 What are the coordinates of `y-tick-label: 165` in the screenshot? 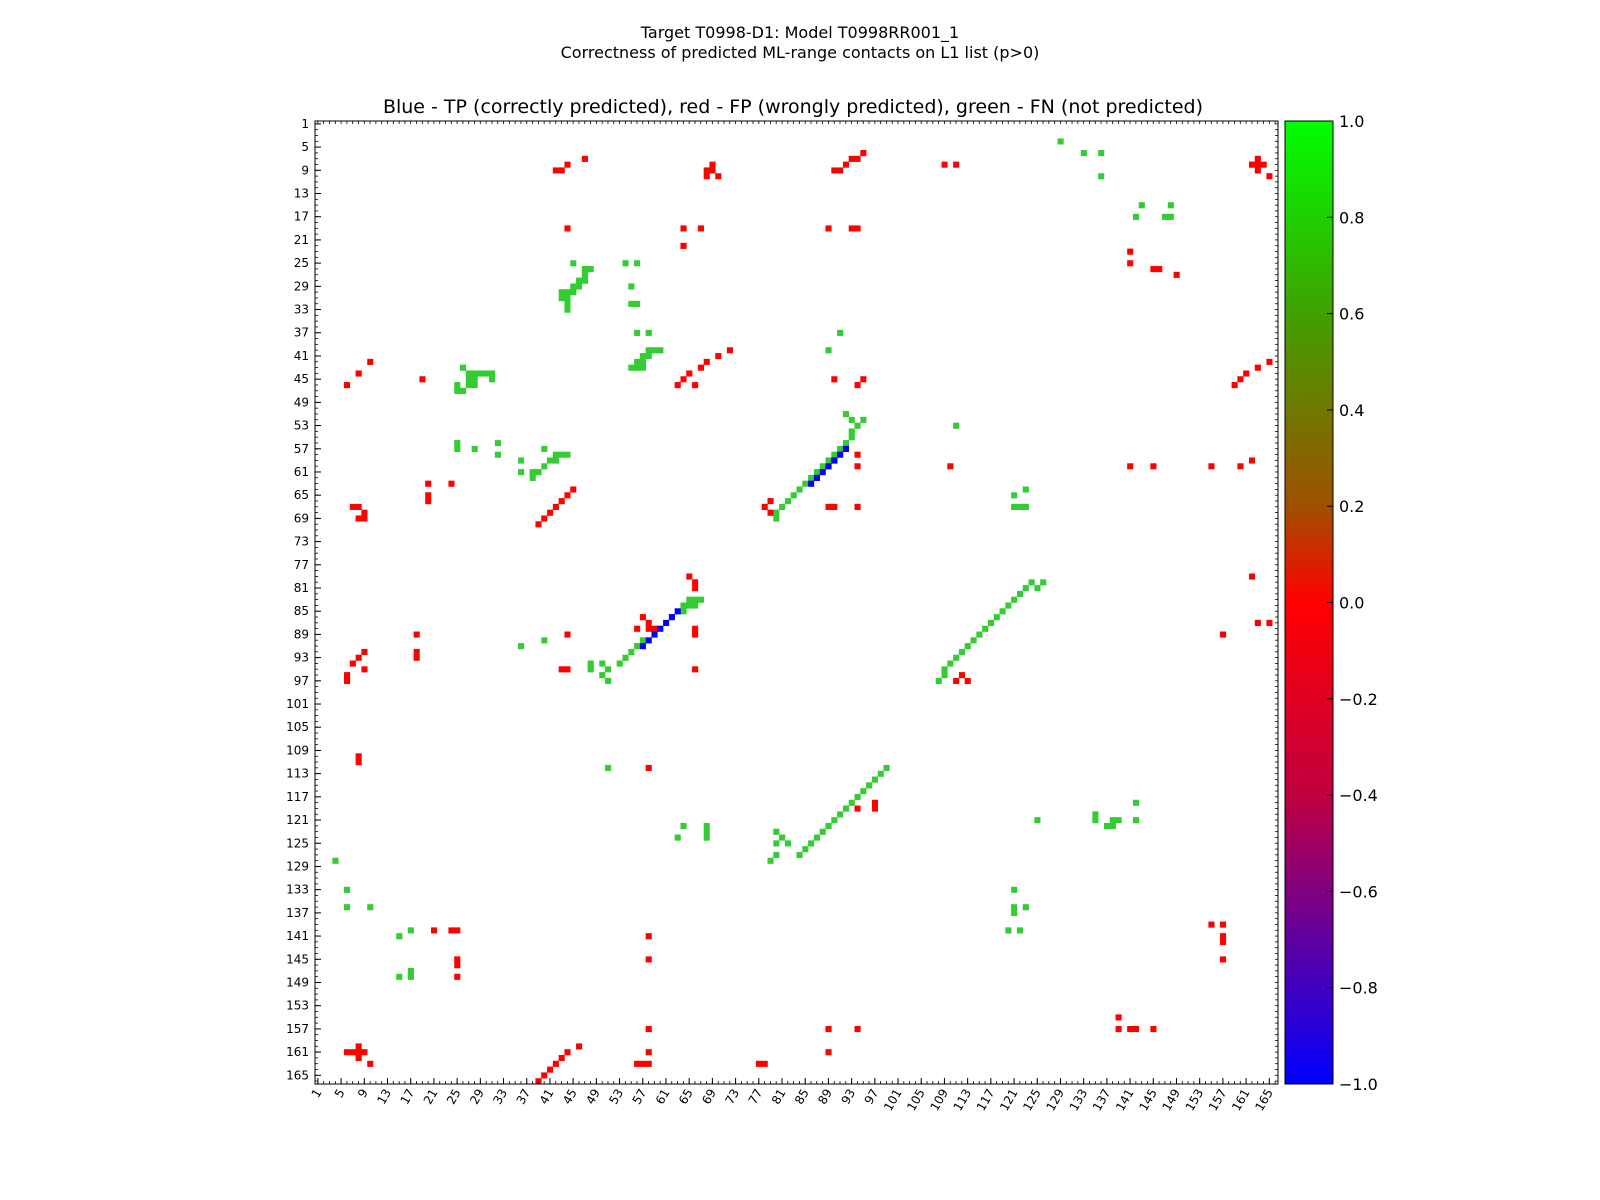 It's located at (297, 1075).